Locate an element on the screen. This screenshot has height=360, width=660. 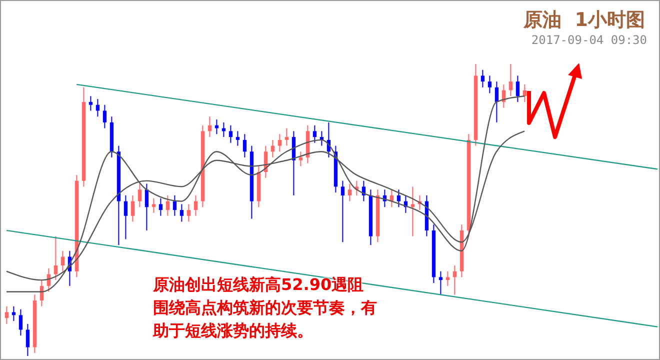
chart-subtitle: 2017-09-04 09:30 is located at coordinates (589, 40).